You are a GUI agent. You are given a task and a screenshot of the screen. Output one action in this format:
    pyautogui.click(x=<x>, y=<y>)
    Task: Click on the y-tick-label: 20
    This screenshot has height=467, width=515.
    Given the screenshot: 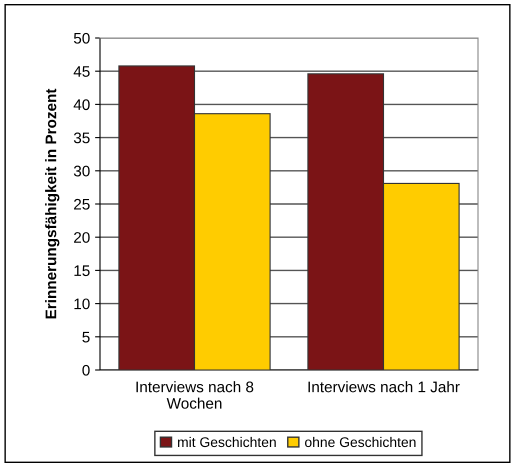 What is the action you would take?
    pyautogui.click(x=82, y=237)
    